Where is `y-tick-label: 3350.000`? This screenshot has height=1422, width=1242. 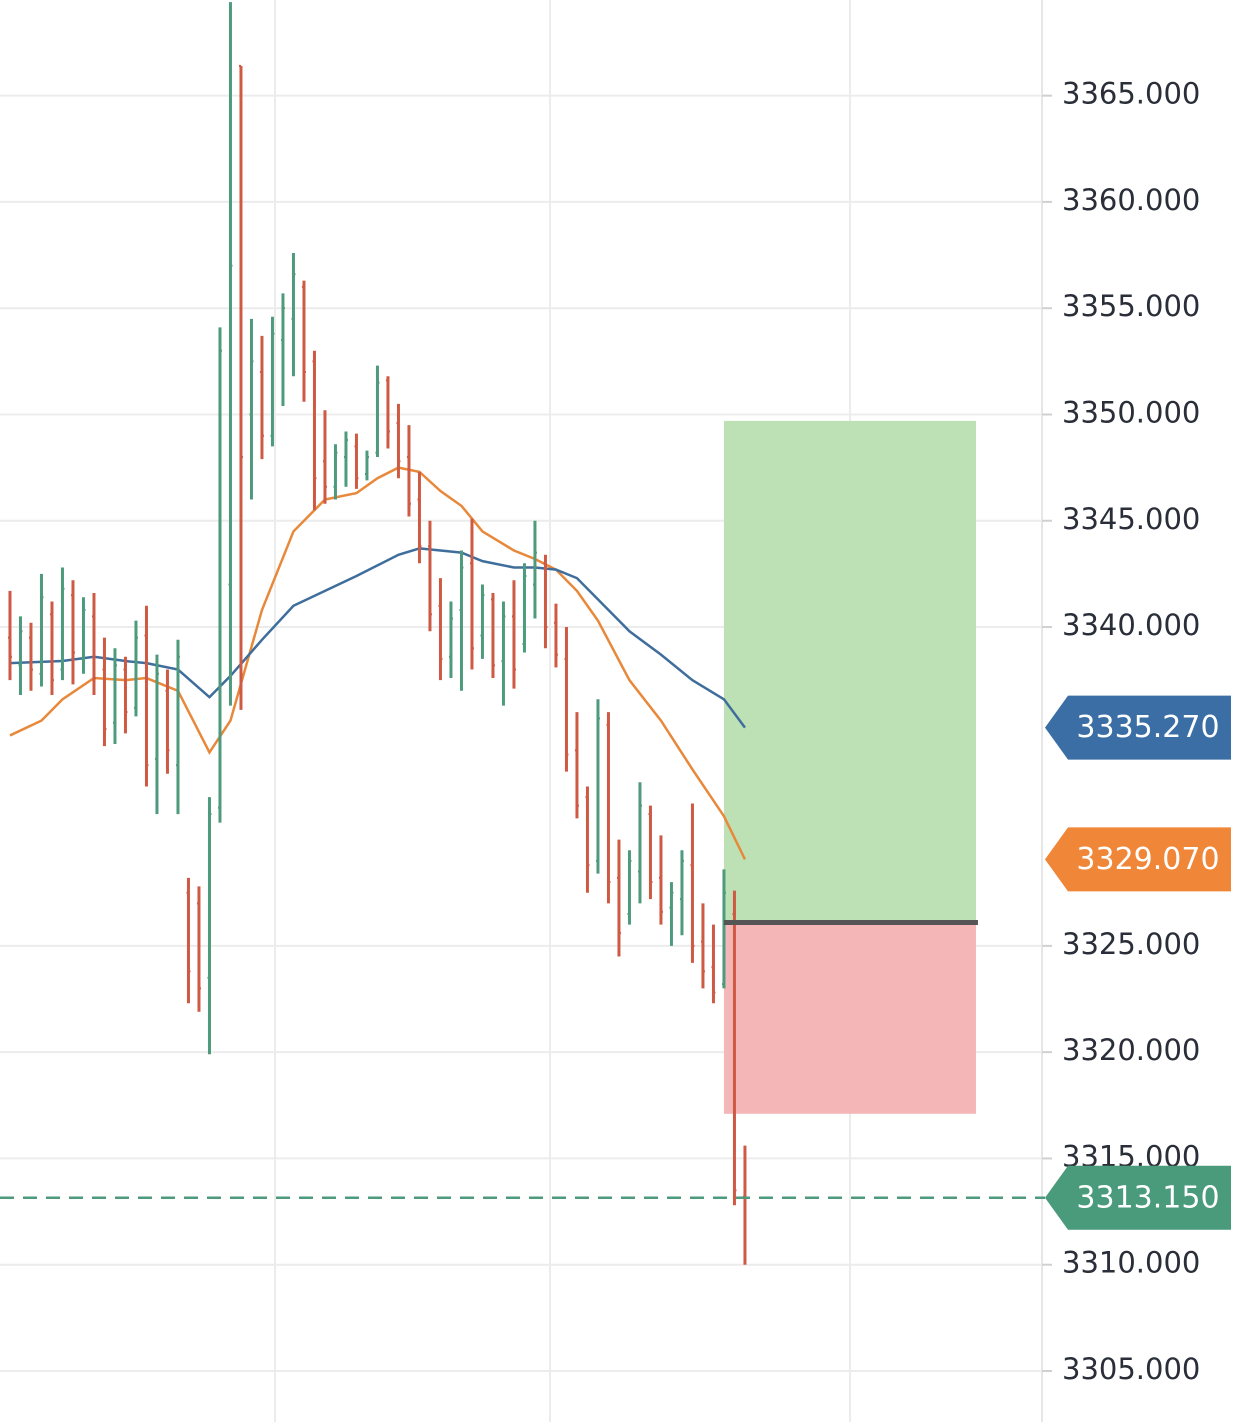
y-tick-label: 3350.000 is located at coordinates (1131, 412).